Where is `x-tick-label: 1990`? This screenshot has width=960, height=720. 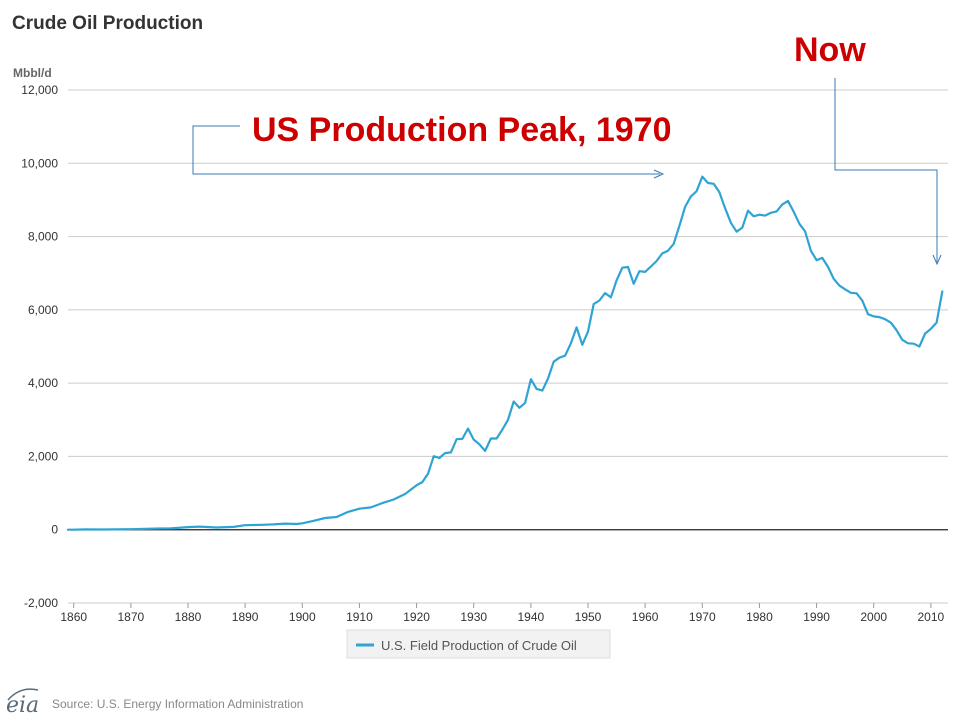
x-tick-label: 1990 is located at coordinates (816, 617).